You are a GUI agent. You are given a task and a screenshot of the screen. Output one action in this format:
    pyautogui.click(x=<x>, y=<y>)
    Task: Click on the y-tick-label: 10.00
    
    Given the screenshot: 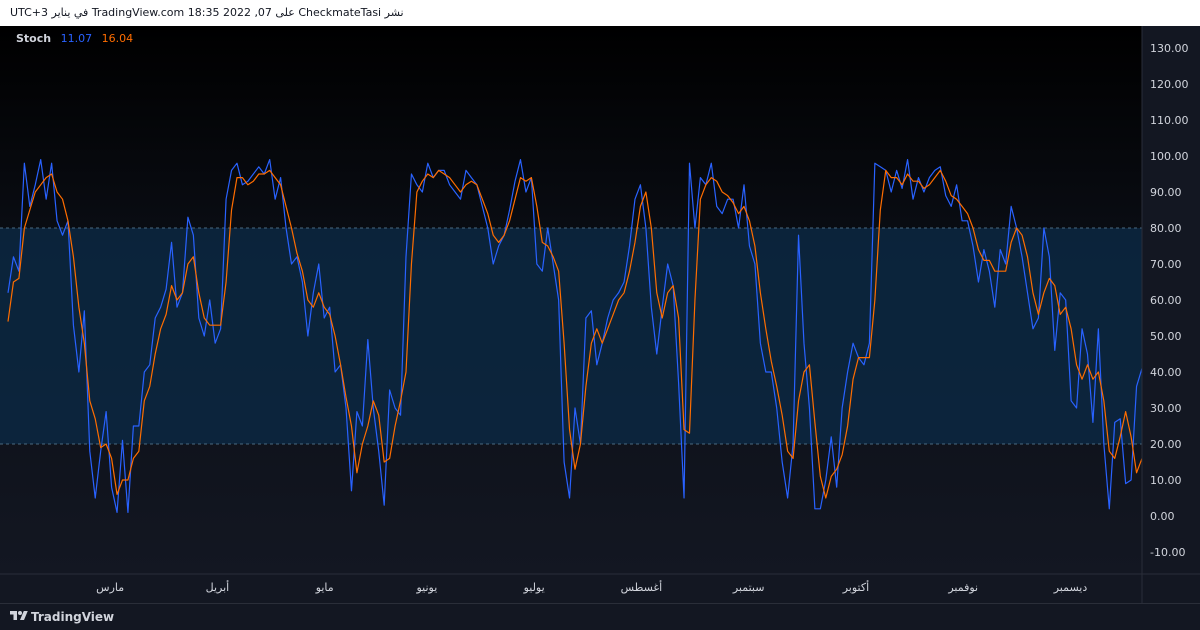 What is the action you would take?
    pyautogui.click(x=1166, y=480)
    